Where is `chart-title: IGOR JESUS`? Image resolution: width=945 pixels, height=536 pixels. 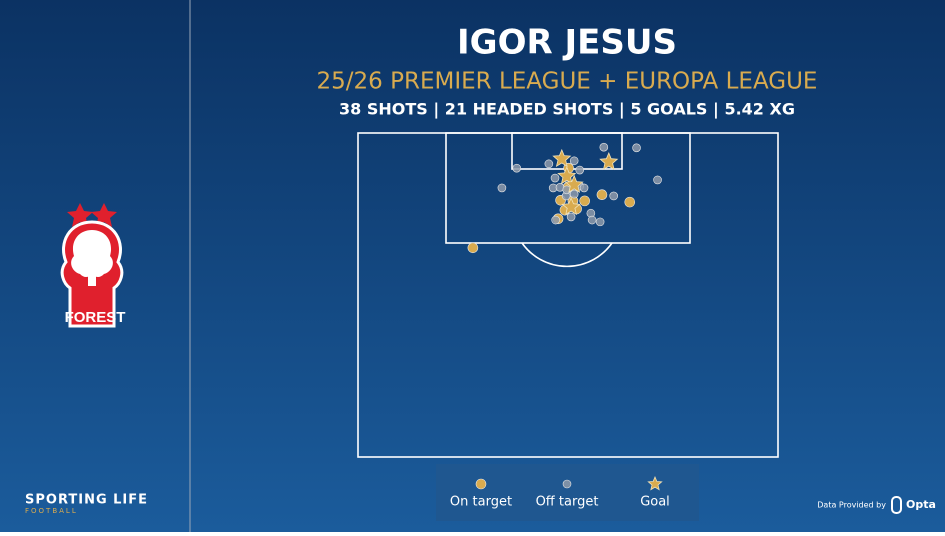
chart-title: IGOR JESUS is located at coordinates (567, 43).